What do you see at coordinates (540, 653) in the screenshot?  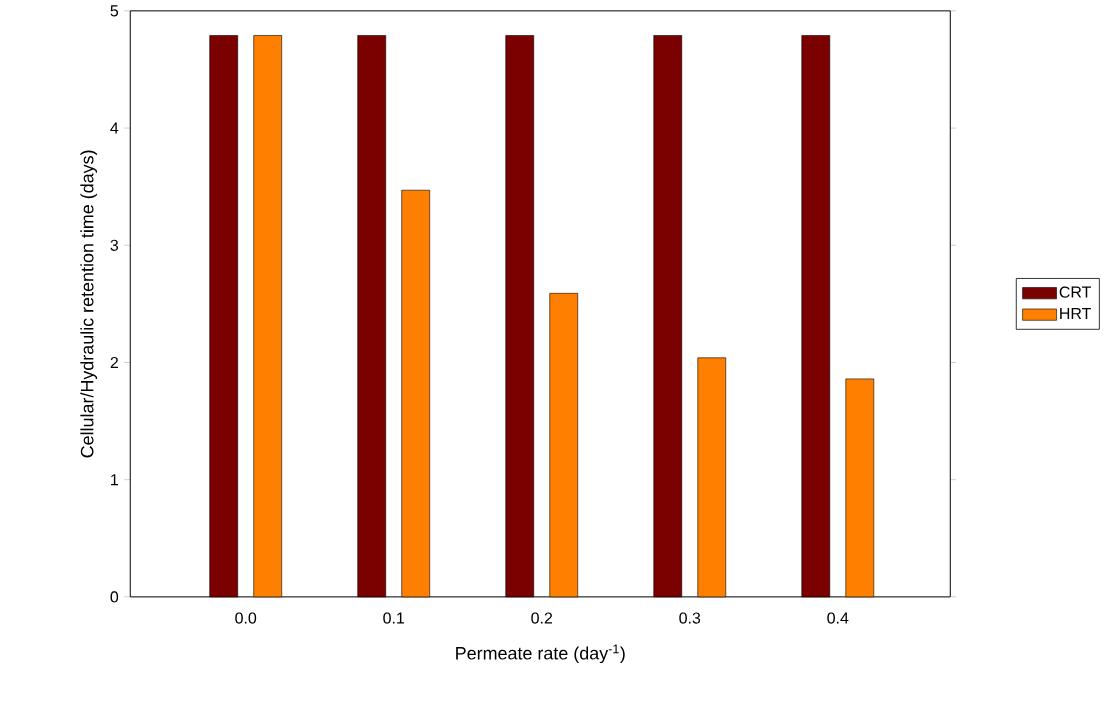 I see `x-axis-title: Permeate rate (day$^{-1}$)` at bounding box center [540, 653].